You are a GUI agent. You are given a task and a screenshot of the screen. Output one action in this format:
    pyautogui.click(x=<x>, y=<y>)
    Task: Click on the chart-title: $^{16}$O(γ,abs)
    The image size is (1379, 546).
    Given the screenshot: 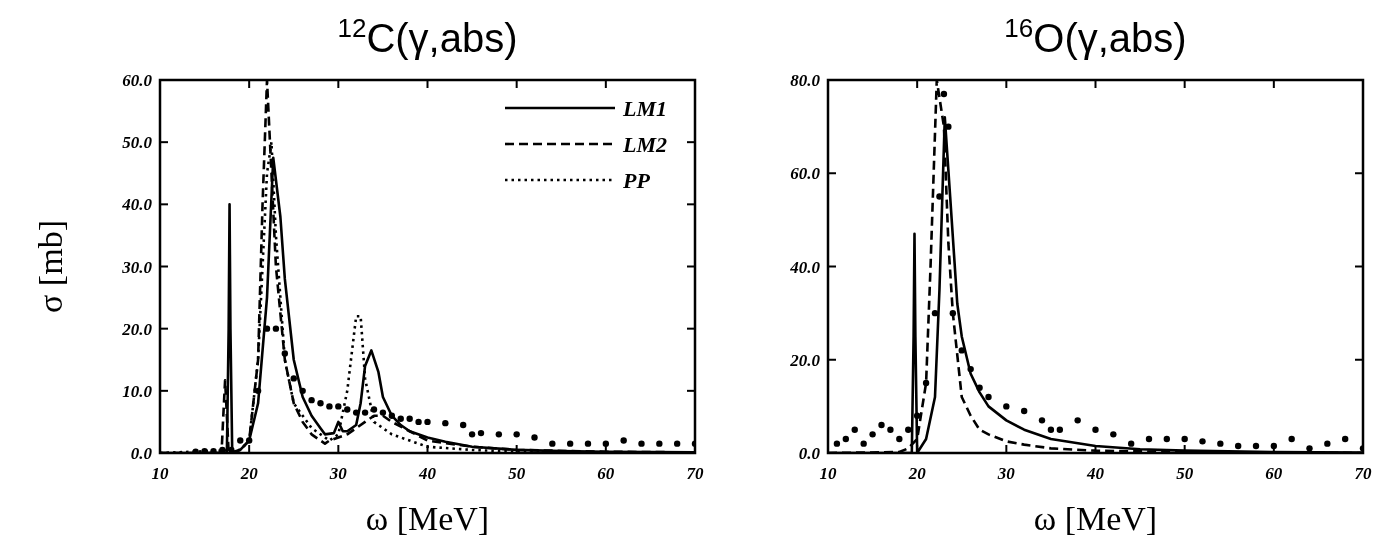 What is the action you would take?
    pyautogui.click(x=1095, y=36)
    